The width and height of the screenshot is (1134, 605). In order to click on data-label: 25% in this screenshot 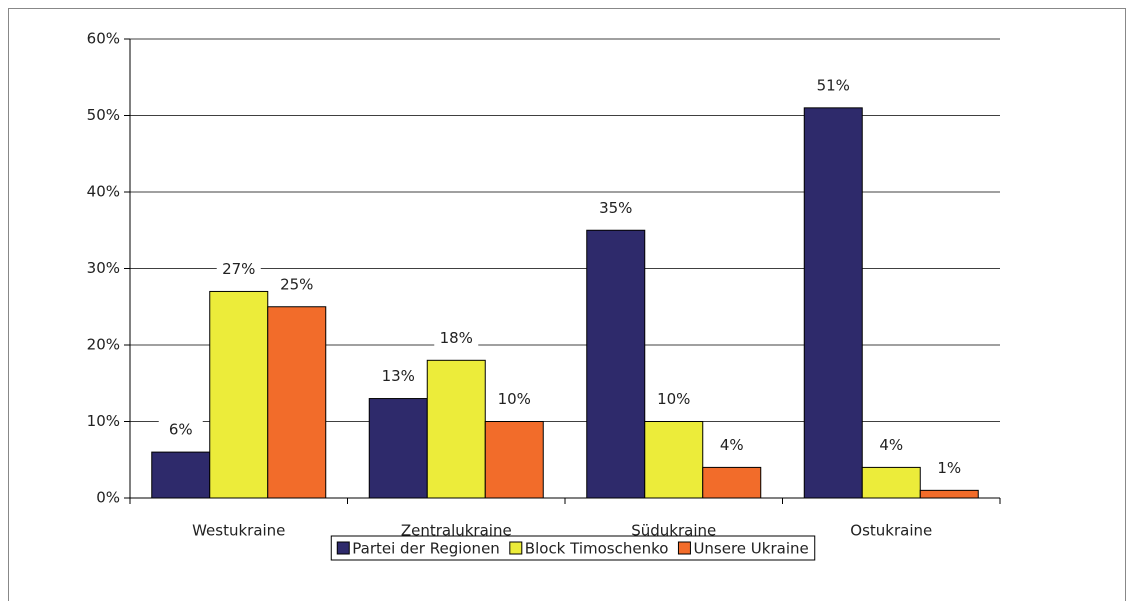, I will do `click(296, 284)`.